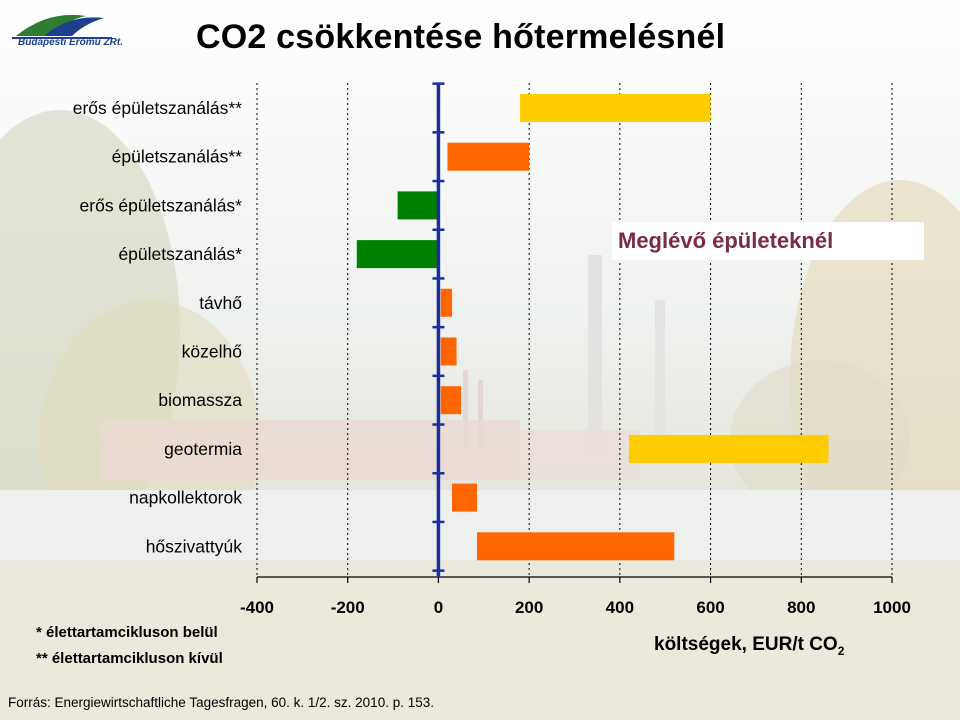 The width and height of the screenshot is (960, 720). What do you see at coordinates (157, 108) in the screenshot?
I see `category-label: erős épületszanálás**` at bounding box center [157, 108].